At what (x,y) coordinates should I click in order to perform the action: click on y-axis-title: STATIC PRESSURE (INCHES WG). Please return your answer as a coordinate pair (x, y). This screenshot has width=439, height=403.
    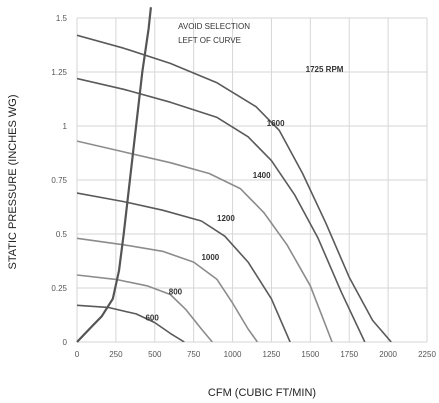
    Looking at the image, I should click on (13, 182).